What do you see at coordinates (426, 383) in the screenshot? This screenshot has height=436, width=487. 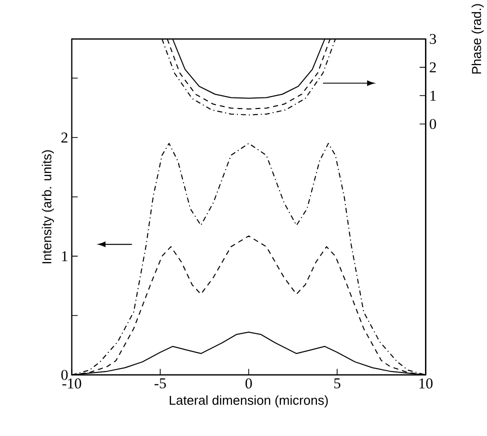 I see `x-tick-label: 10` at bounding box center [426, 383].